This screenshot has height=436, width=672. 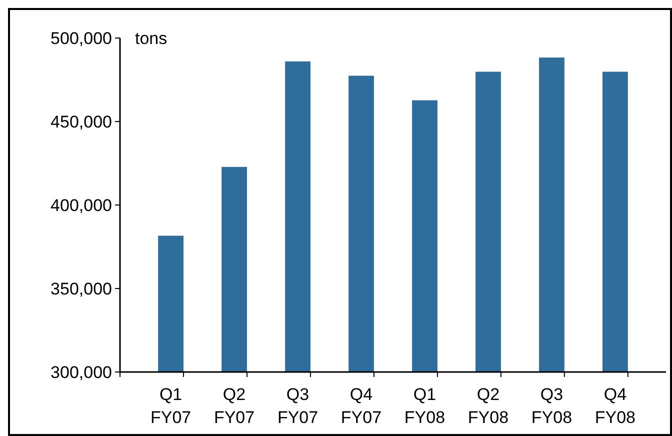 What do you see at coordinates (425, 406) in the screenshot?
I see `x-tick-label: Q1 FY08` at bounding box center [425, 406].